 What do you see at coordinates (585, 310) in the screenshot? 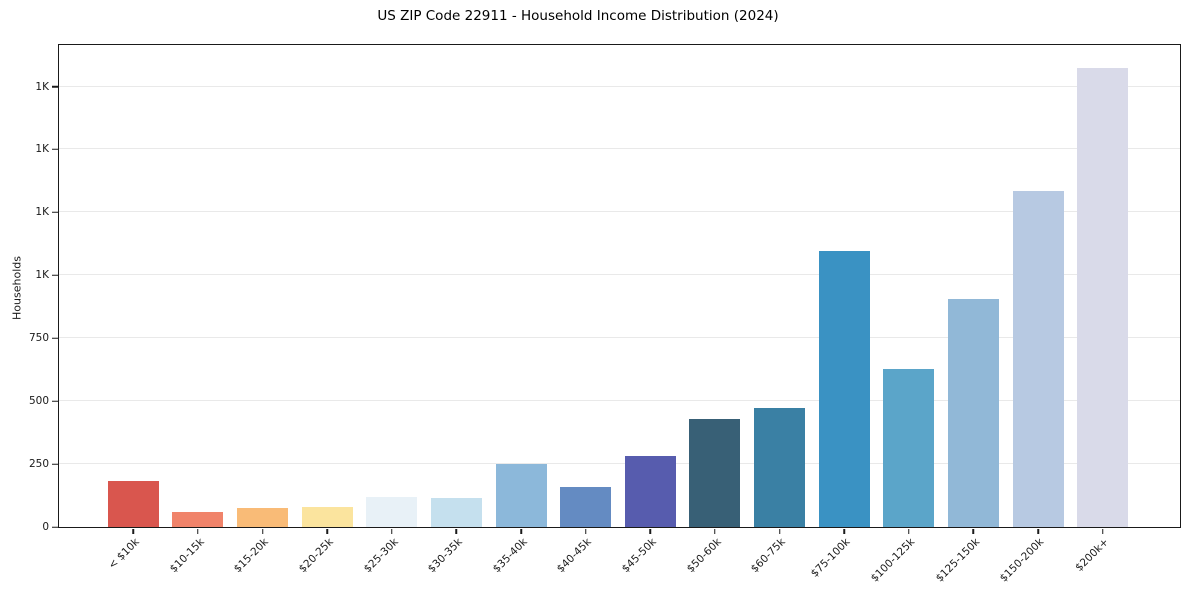
I see `bar-slot: $40-45k` at bounding box center [585, 310].